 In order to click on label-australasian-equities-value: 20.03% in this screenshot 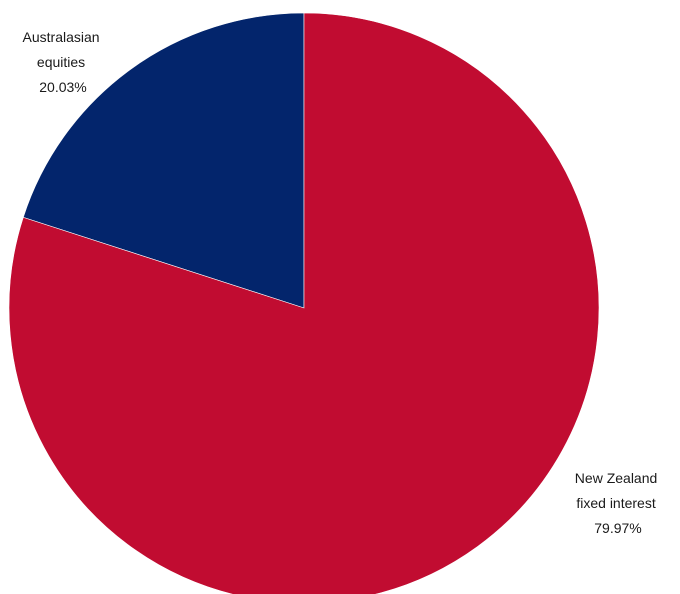, I will do `click(62, 87)`.